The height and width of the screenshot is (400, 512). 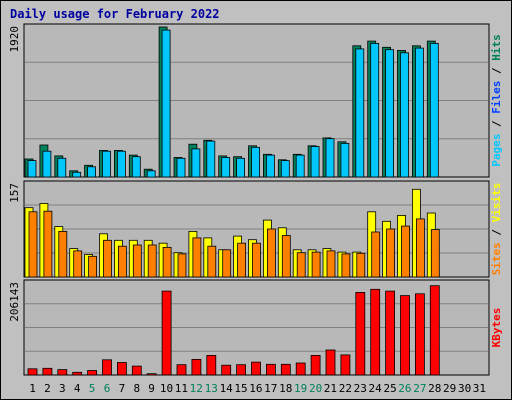 I want to click on x-tick-24: 24, so click(x=375, y=388).